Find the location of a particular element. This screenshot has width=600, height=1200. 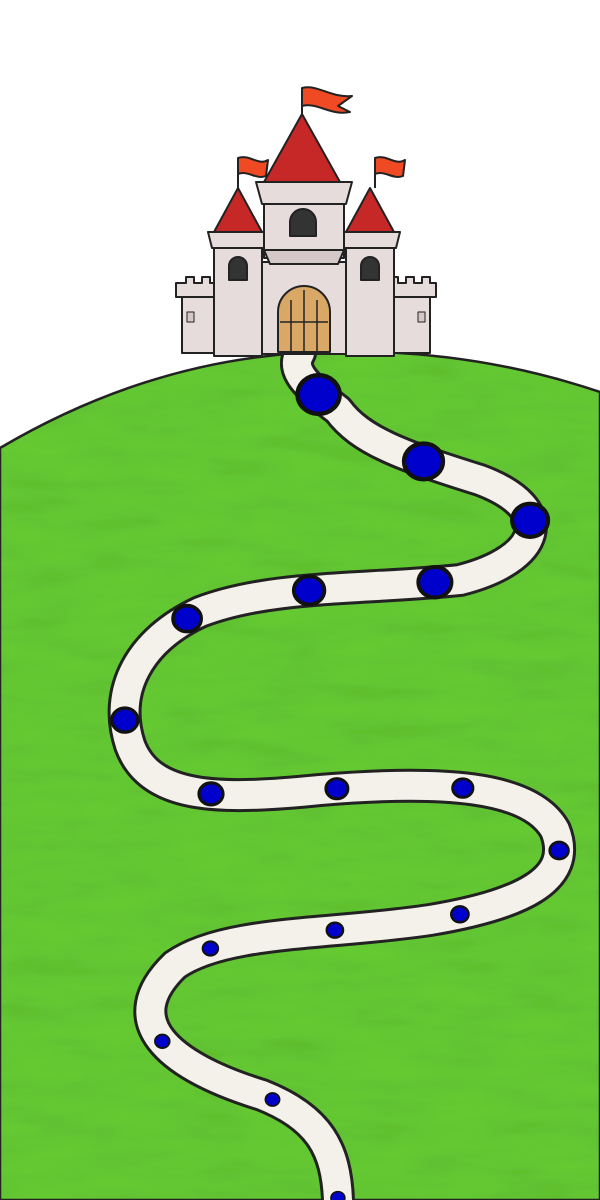

castle is located at coordinates (306, 221).